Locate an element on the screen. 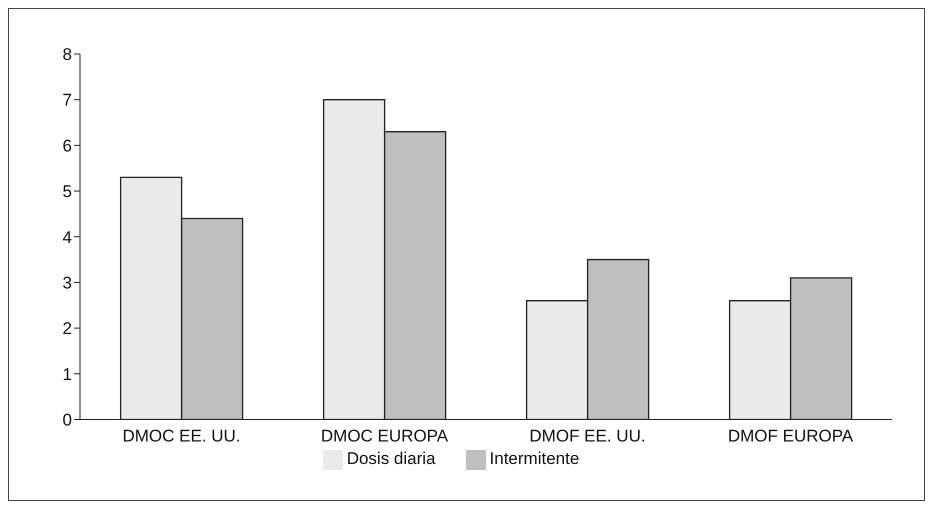 This screenshot has width=933, height=509. y-tick-label: 1 is located at coordinates (67, 374).